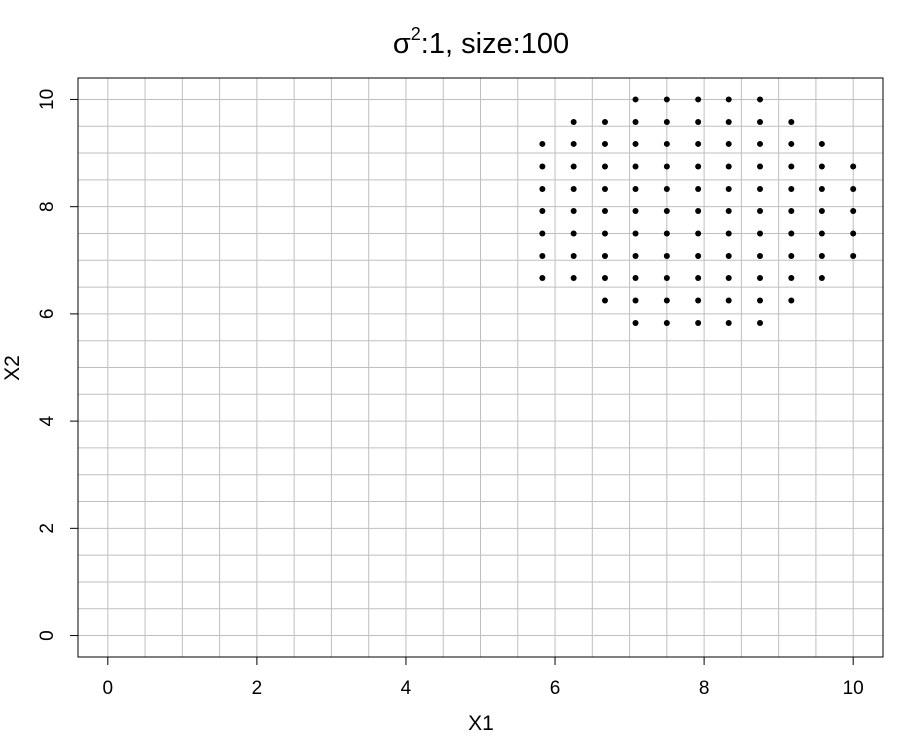 This screenshot has height=755, width=924. What do you see at coordinates (483, 678) in the screenshot?
I see `x-axis-ticks: 0 2 4 6 8 10` at bounding box center [483, 678].